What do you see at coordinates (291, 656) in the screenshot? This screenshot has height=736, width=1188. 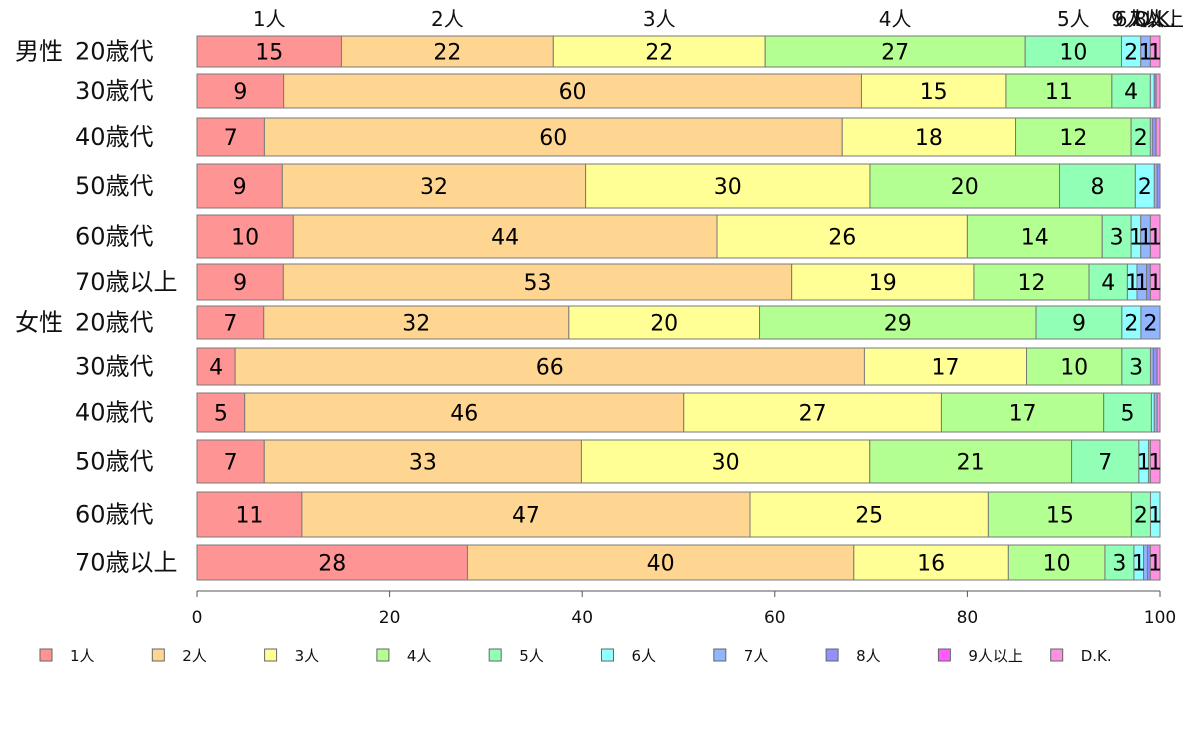 I see `legend-item: 3人` at bounding box center [291, 656].